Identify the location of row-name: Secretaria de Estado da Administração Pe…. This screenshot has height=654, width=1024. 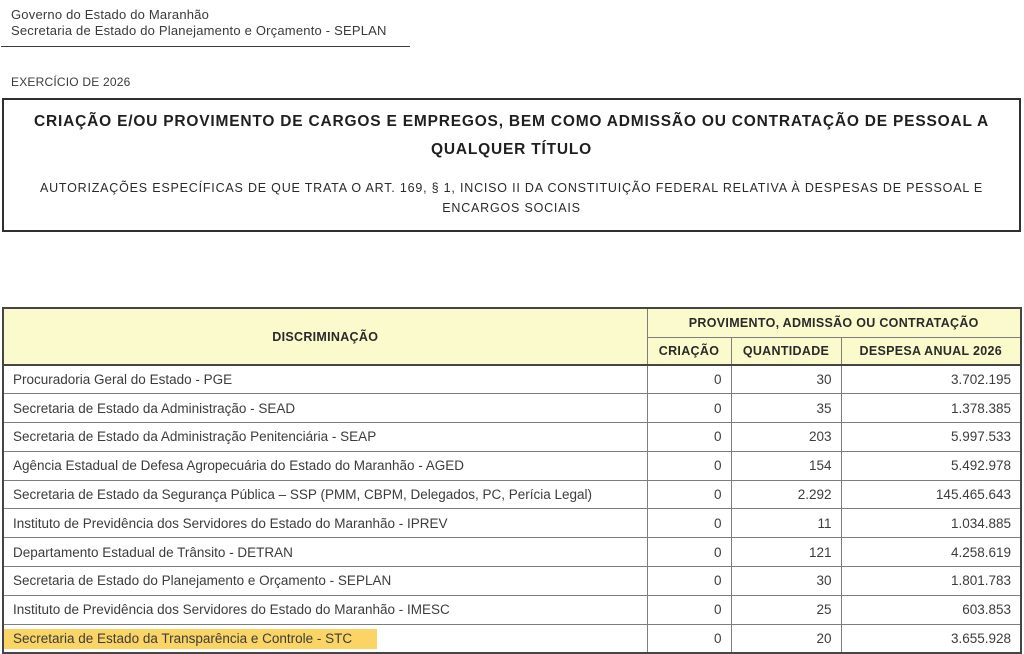
(325, 437).